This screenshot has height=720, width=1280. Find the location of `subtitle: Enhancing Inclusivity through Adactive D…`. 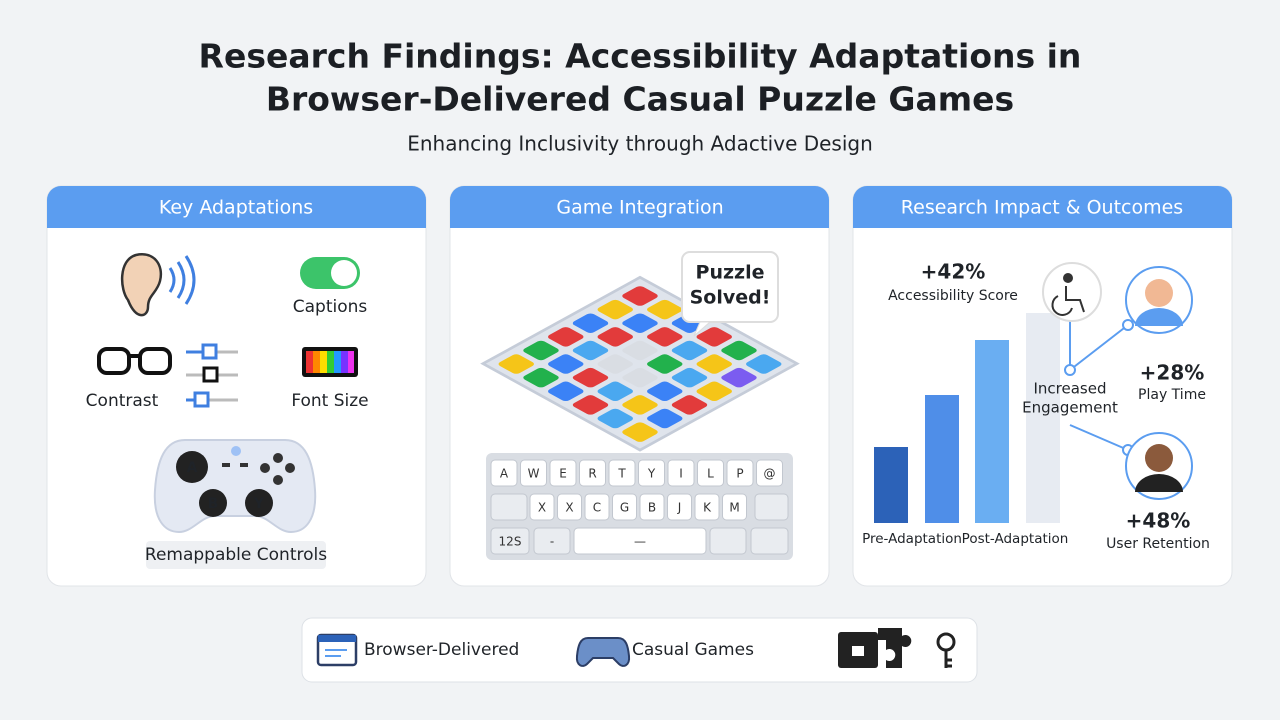

subtitle: Enhancing Inclusivity through Adactive D… is located at coordinates (640, 144).